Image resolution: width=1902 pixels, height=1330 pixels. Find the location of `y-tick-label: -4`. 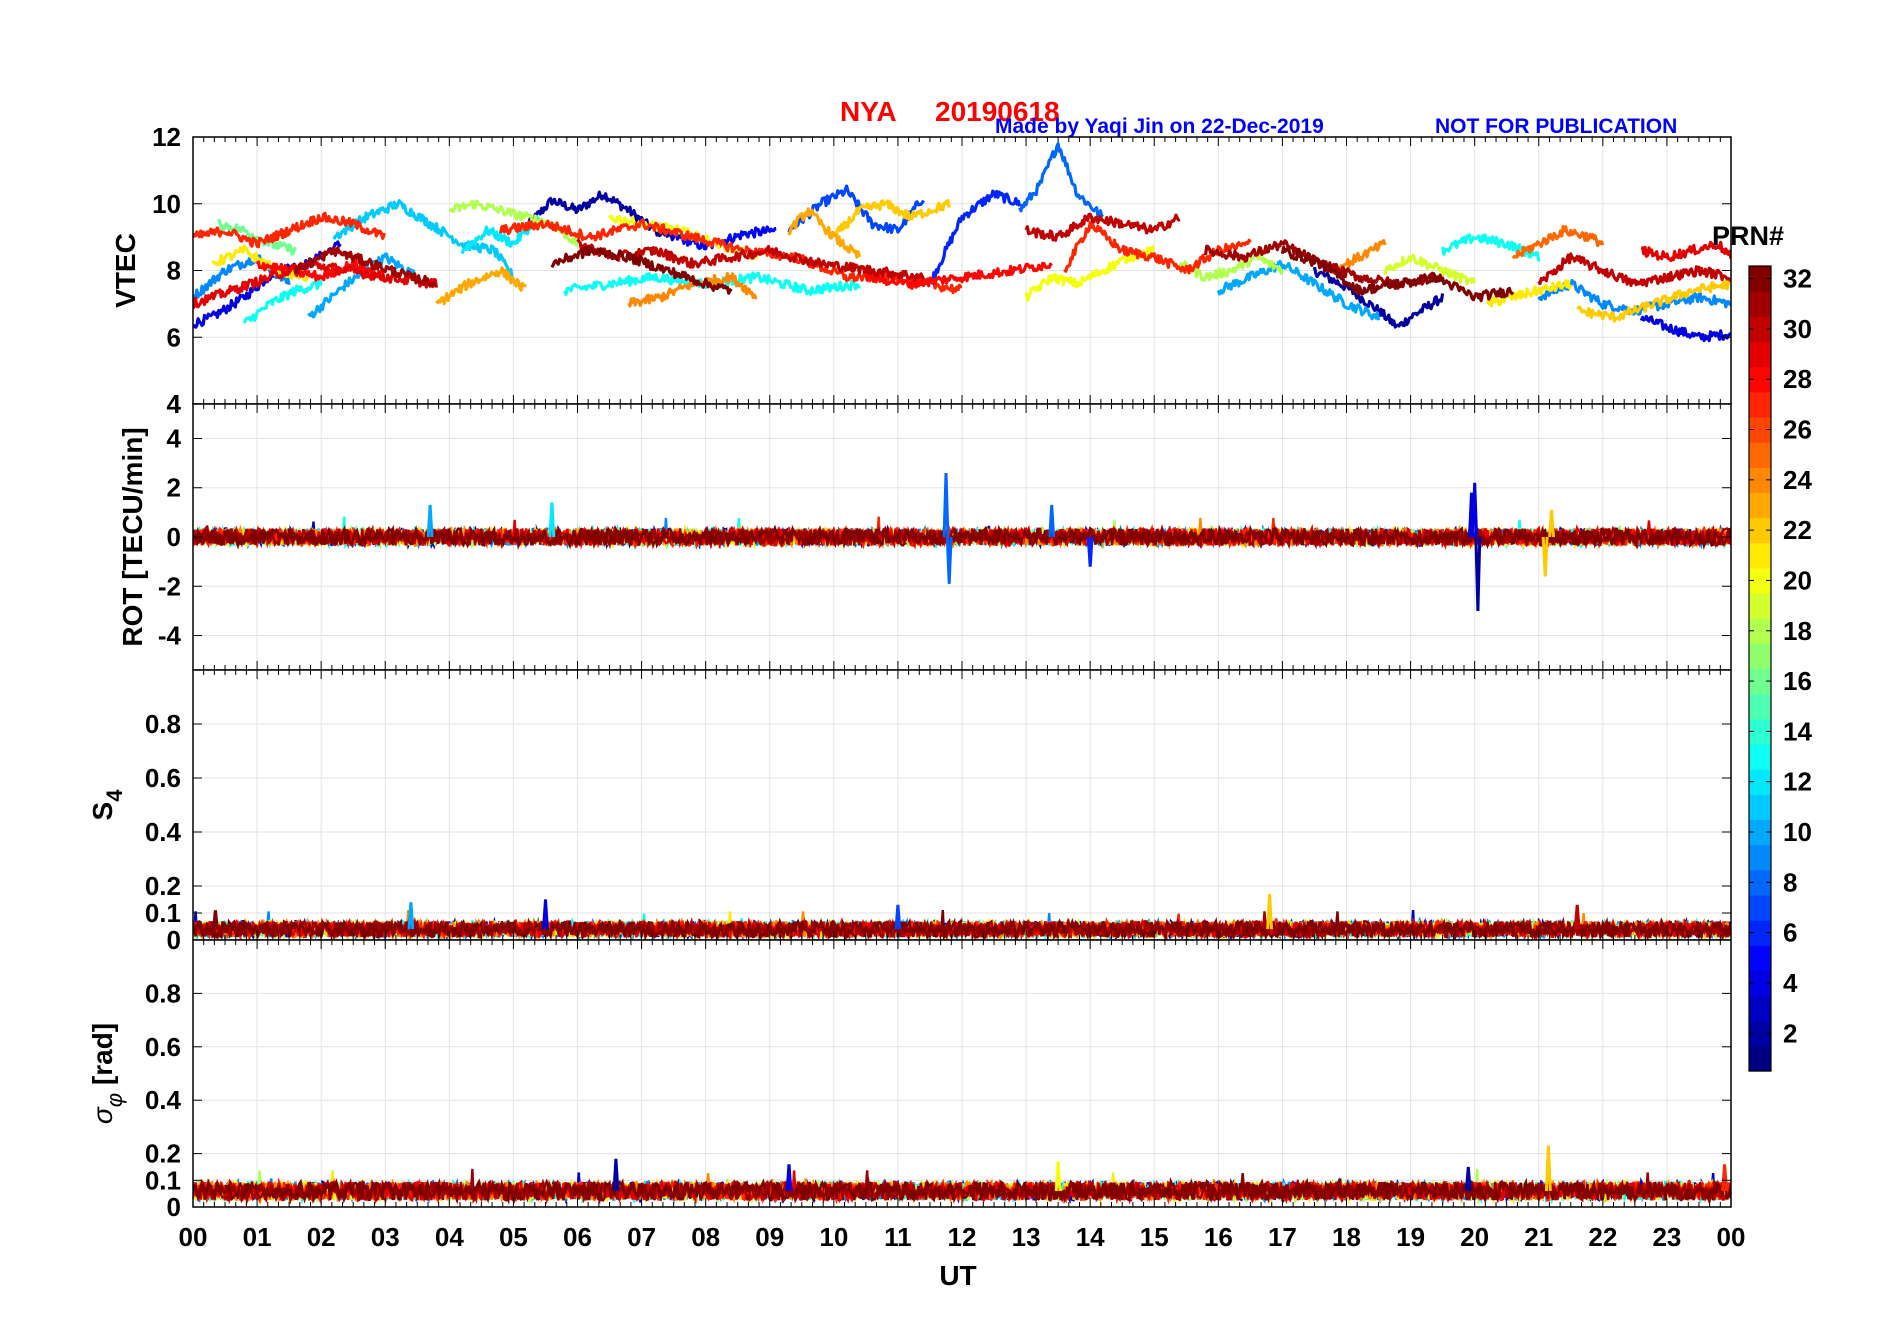

y-tick-label: -4 is located at coordinates (170, 636).